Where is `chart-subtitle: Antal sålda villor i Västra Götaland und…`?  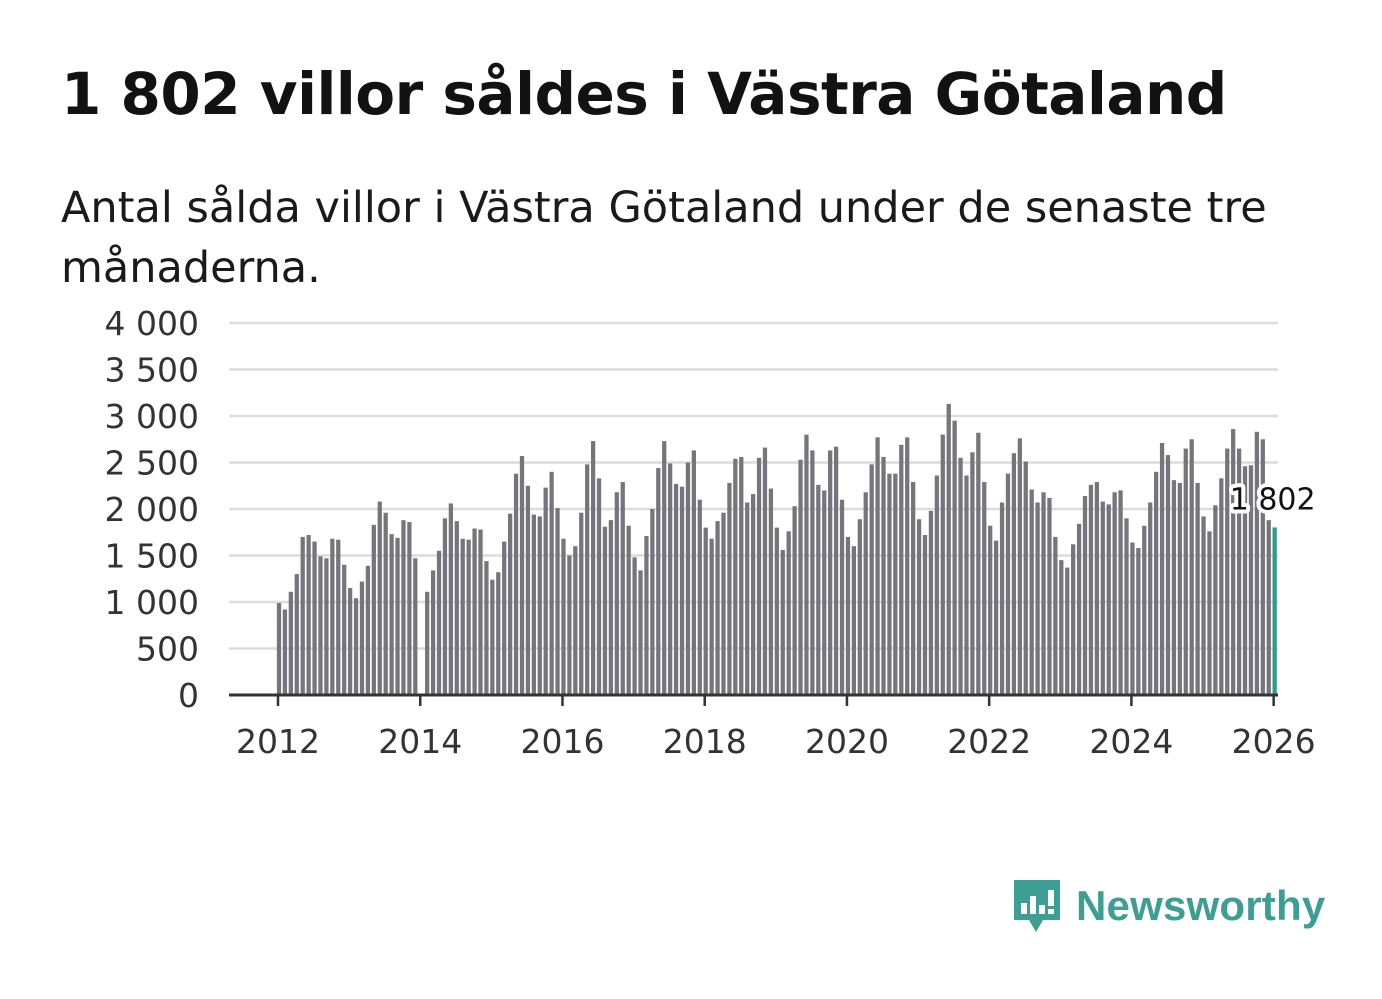
chart-subtitle: Antal sålda villor i Västra Götaland und… is located at coordinates (664, 238).